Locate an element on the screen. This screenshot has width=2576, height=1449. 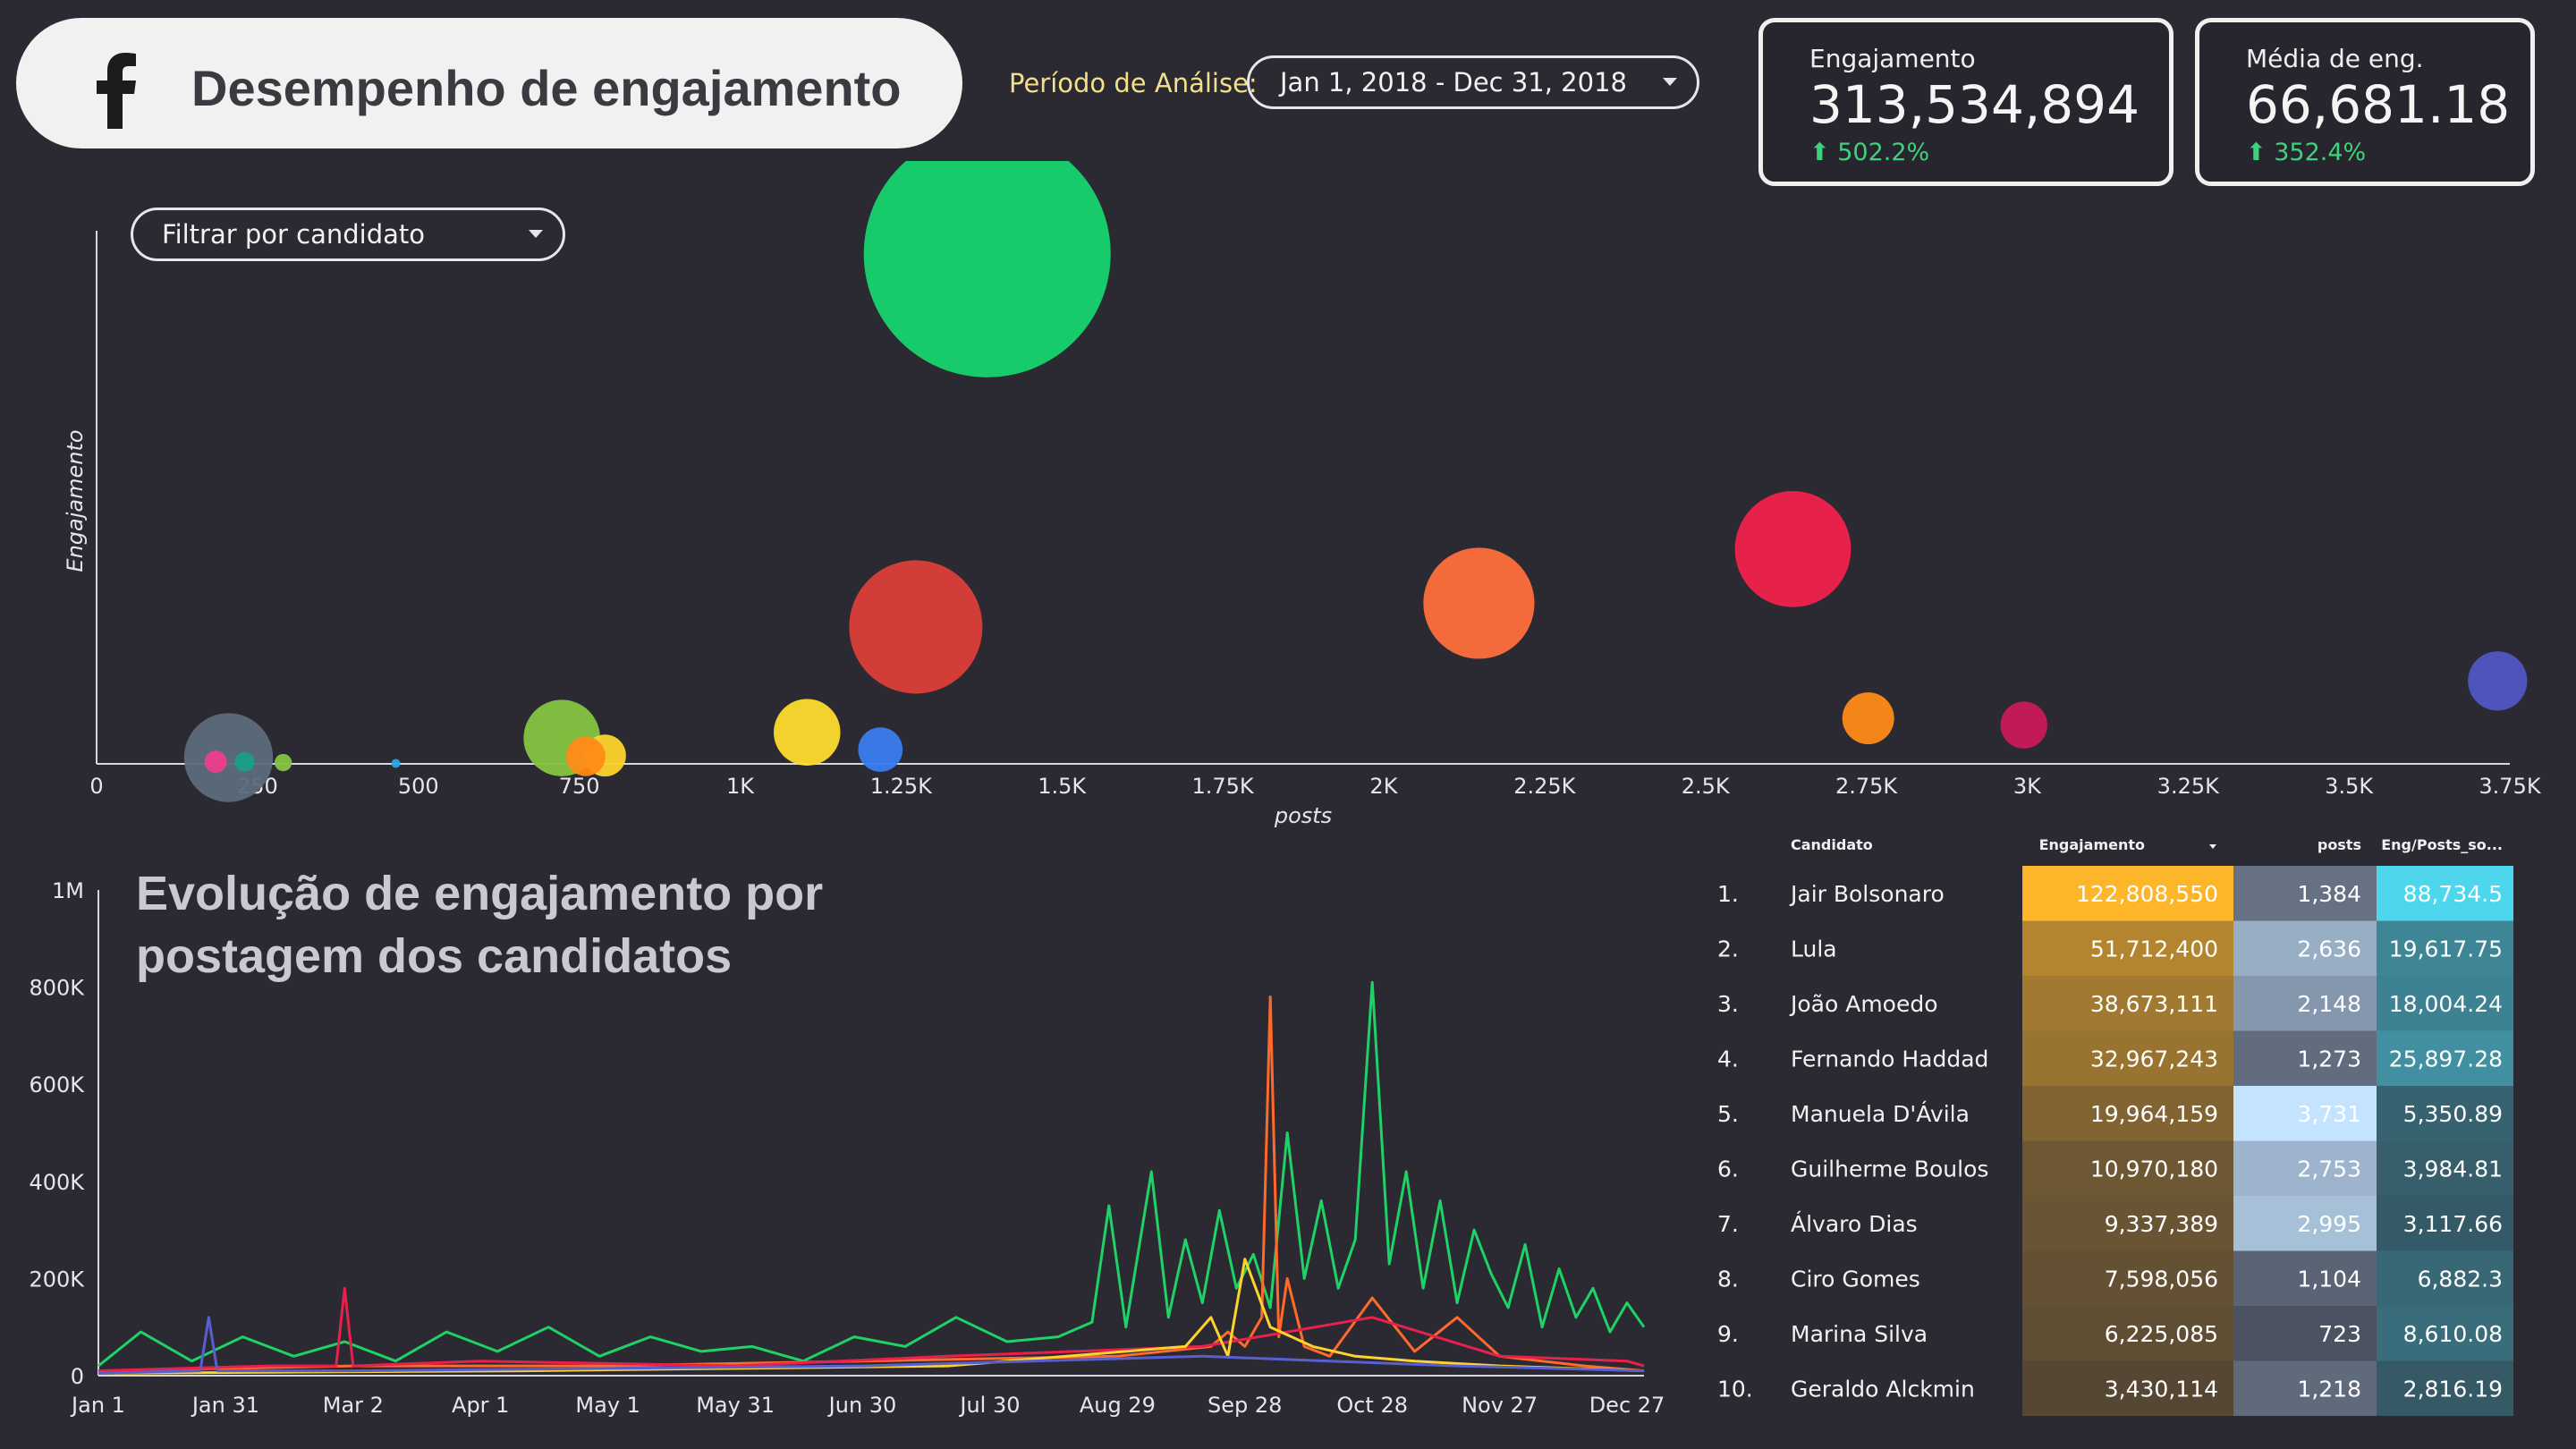
x-tick-label: Nov 27 is located at coordinates (1500, 1405).